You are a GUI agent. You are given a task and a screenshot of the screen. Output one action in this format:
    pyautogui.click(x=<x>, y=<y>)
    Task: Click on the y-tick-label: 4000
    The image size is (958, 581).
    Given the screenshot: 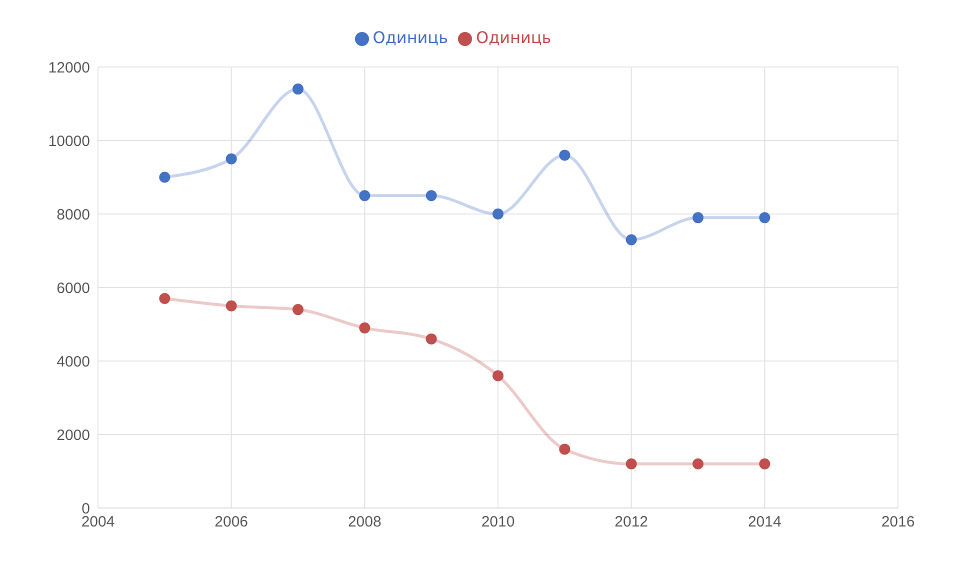 What is the action you would take?
    pyautogui.click(x=73, y=361)
    